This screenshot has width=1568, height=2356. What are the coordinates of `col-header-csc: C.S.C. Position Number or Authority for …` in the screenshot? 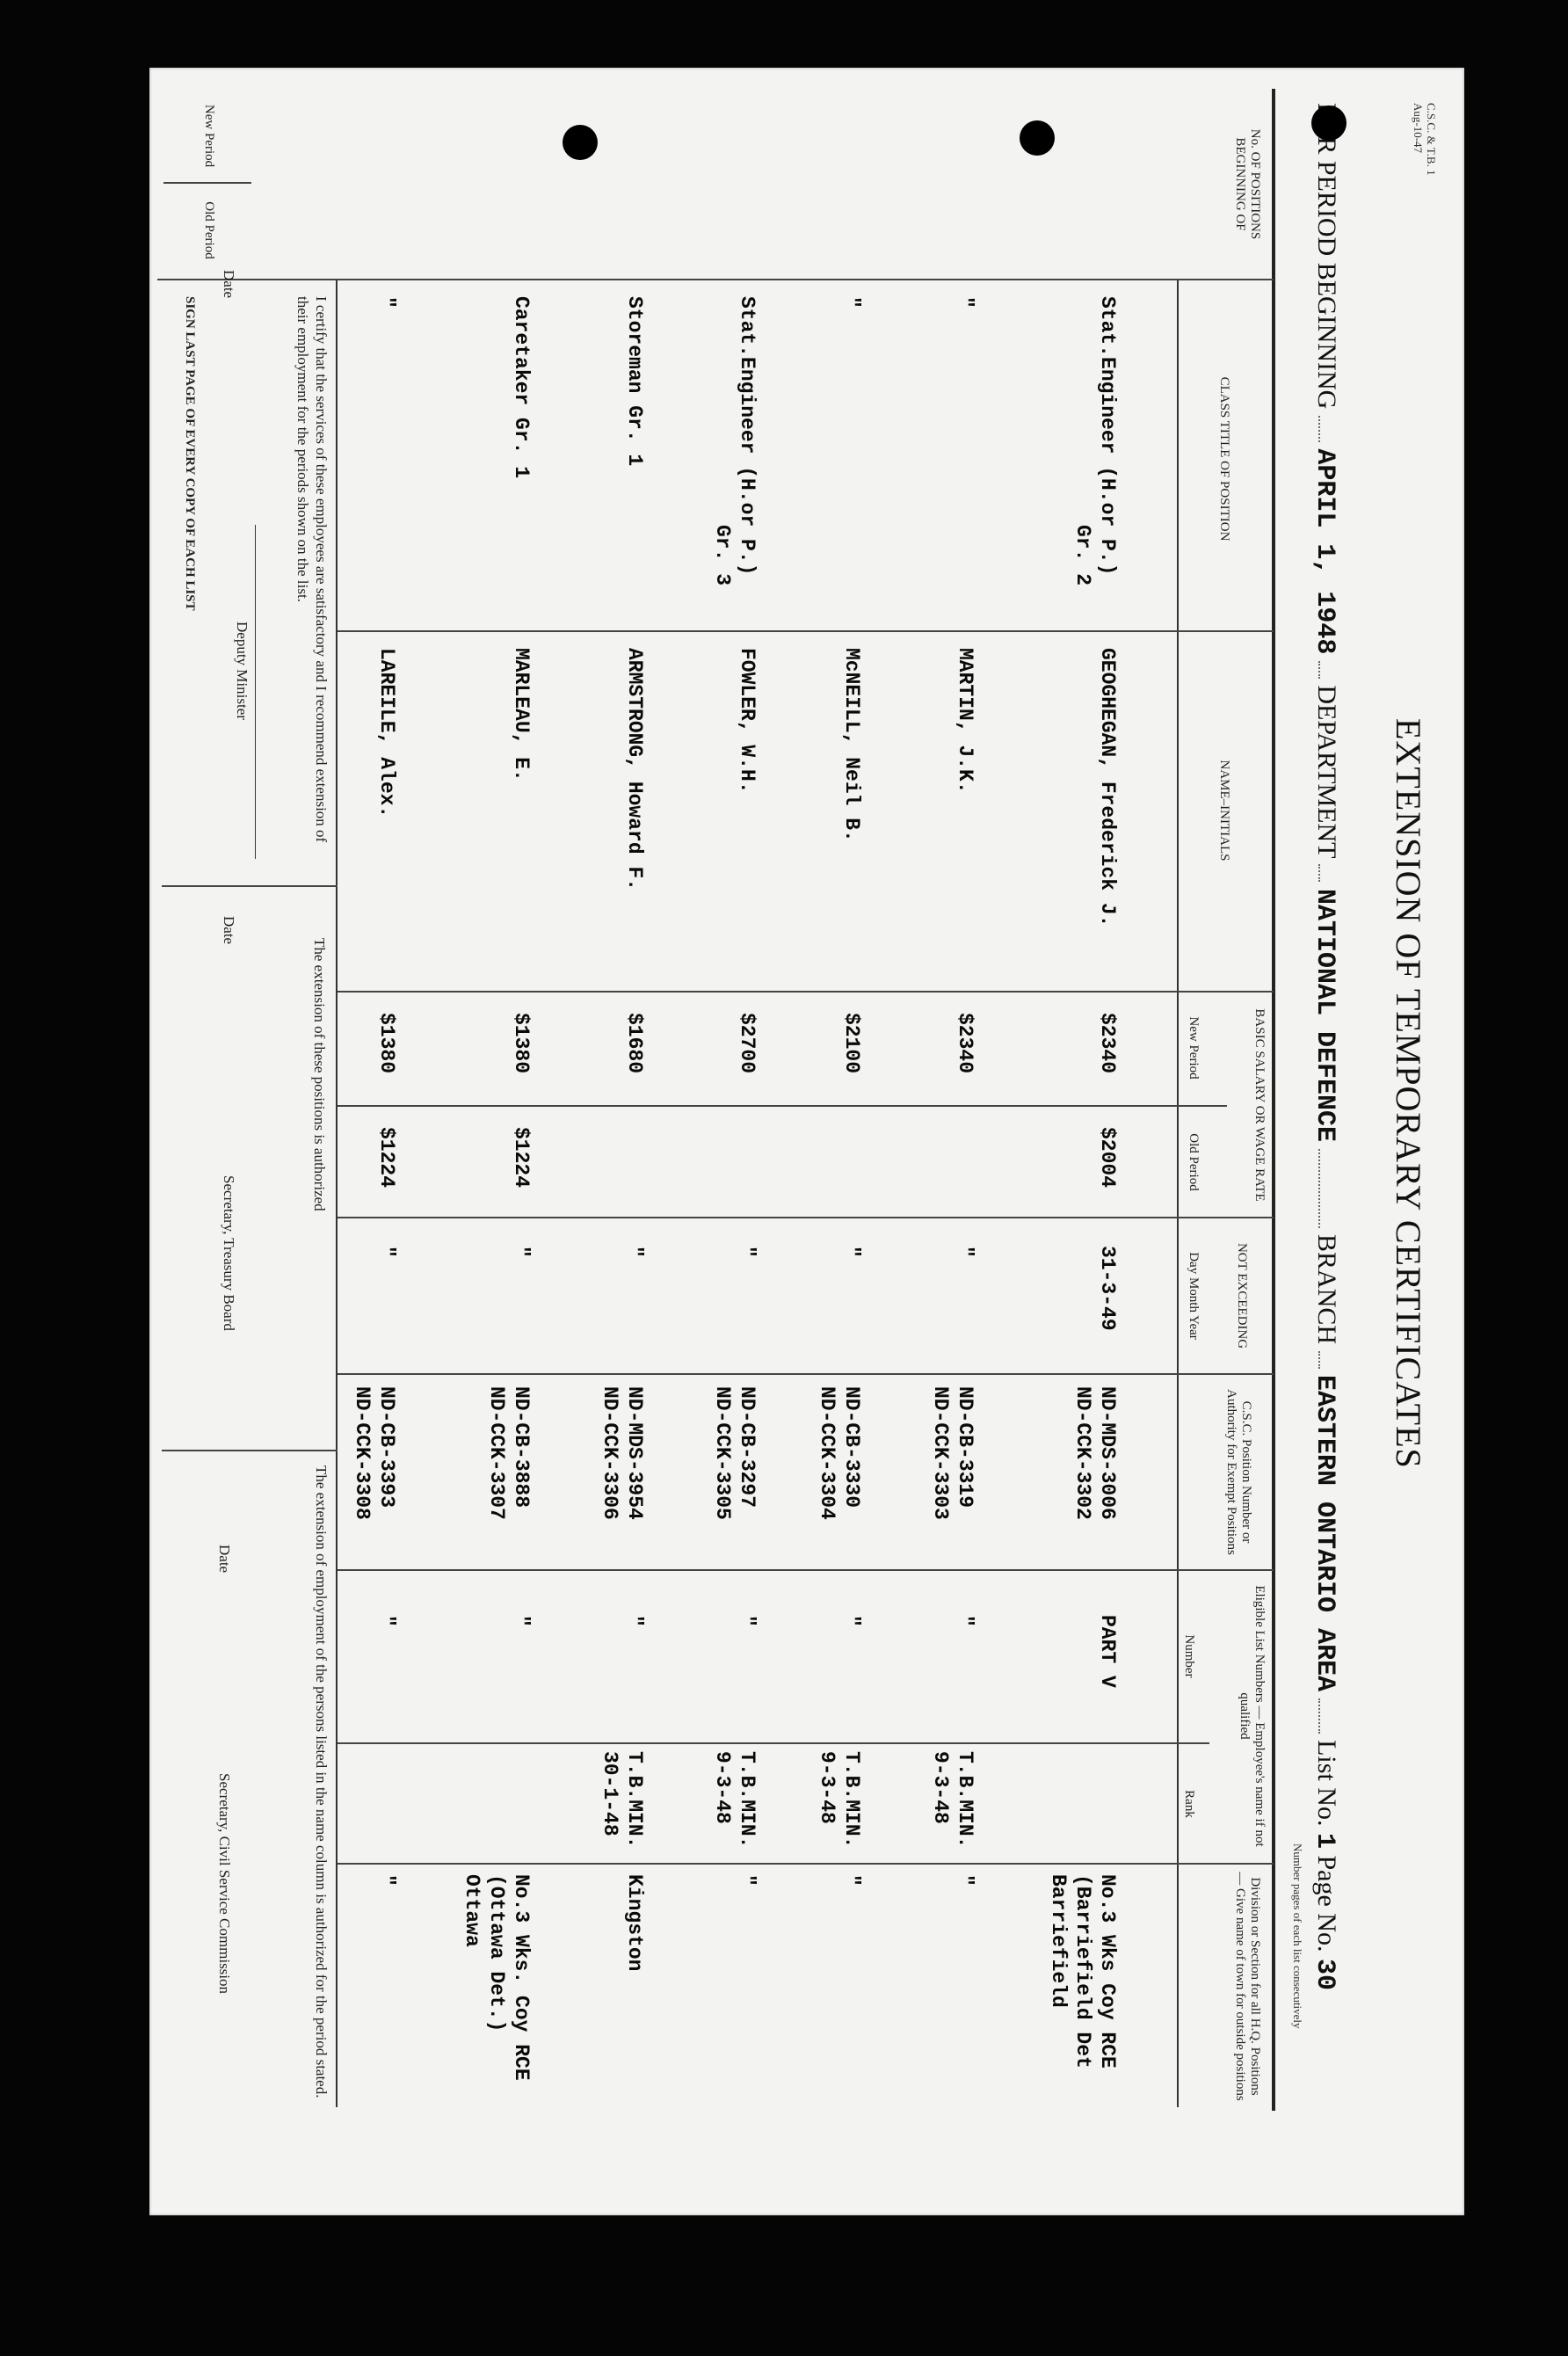 It's located at (1238, 1472).